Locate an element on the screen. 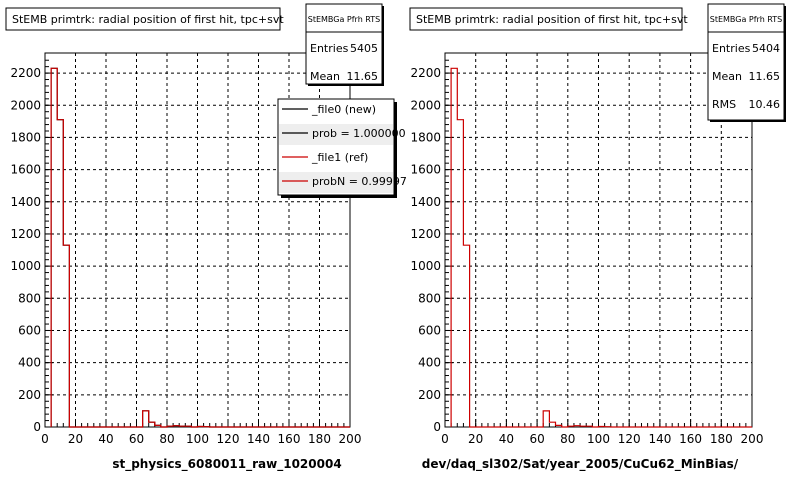 This screenshot has height=480, width=800. stats-value: 10.46 is located at coordinates (765, 104).